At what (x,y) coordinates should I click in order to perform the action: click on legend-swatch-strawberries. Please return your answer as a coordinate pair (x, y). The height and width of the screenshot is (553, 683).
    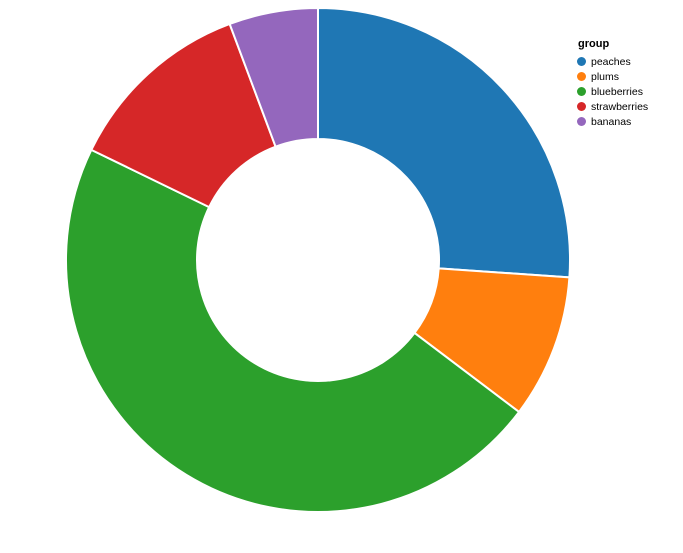
    Looking at the image, I should click on (581, 106).